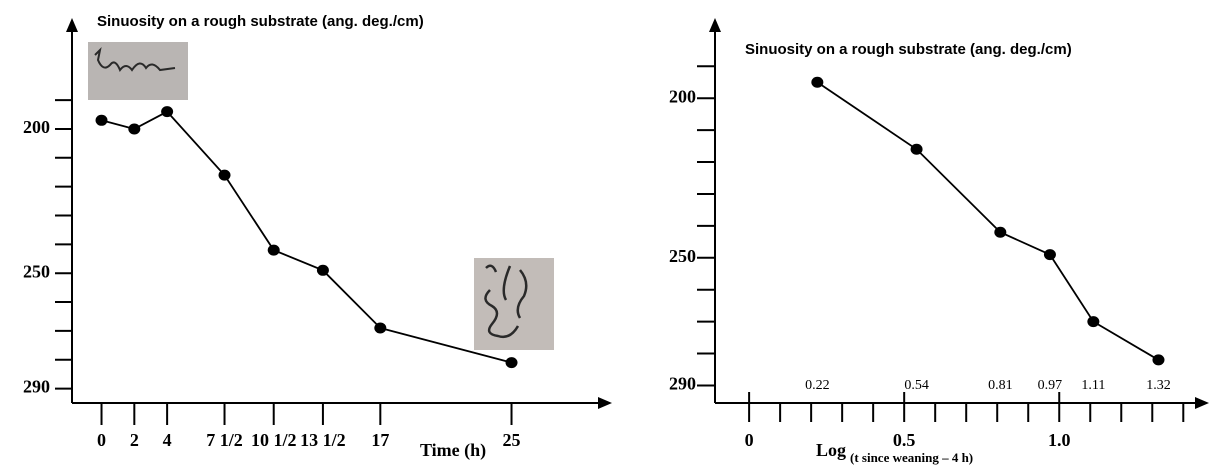  Describe the element at coordinates (916, 385) in the screenshot. I see `point-label: 0.54` at that location.